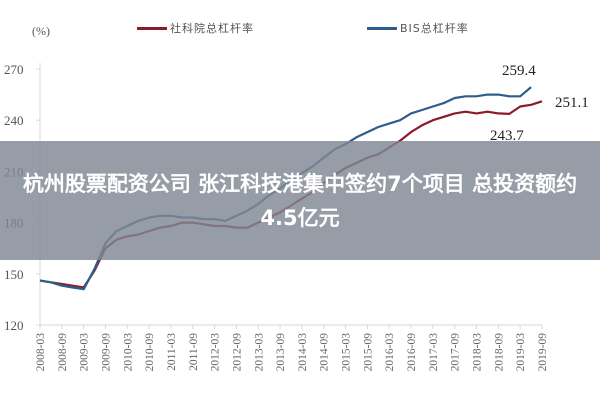 The image size is (600, 400). I want to click on y-tick-label: 270, so click(14, 69).